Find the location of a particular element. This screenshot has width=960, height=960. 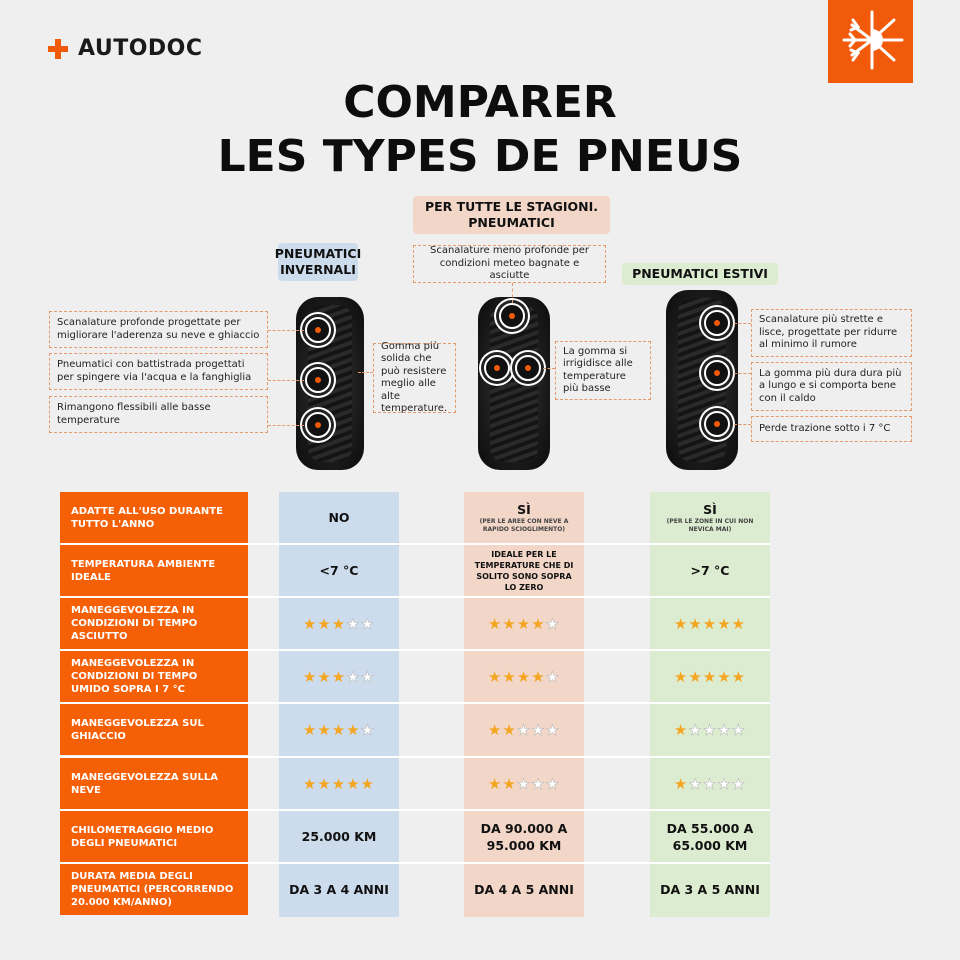

table-cell-summer: DA 55.000 A 65.000 KM is located at coordinates (710, 836).